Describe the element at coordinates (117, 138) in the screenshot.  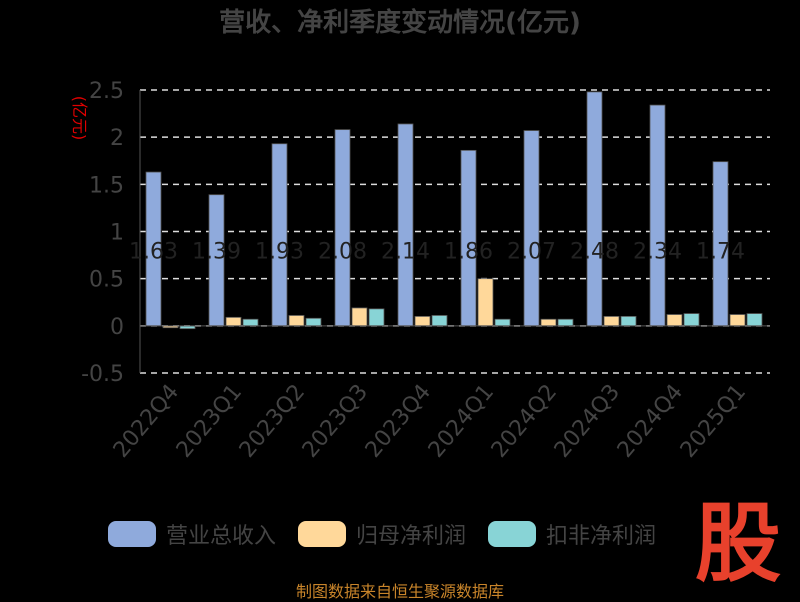
I see `y-tick-label: 2` at that location.